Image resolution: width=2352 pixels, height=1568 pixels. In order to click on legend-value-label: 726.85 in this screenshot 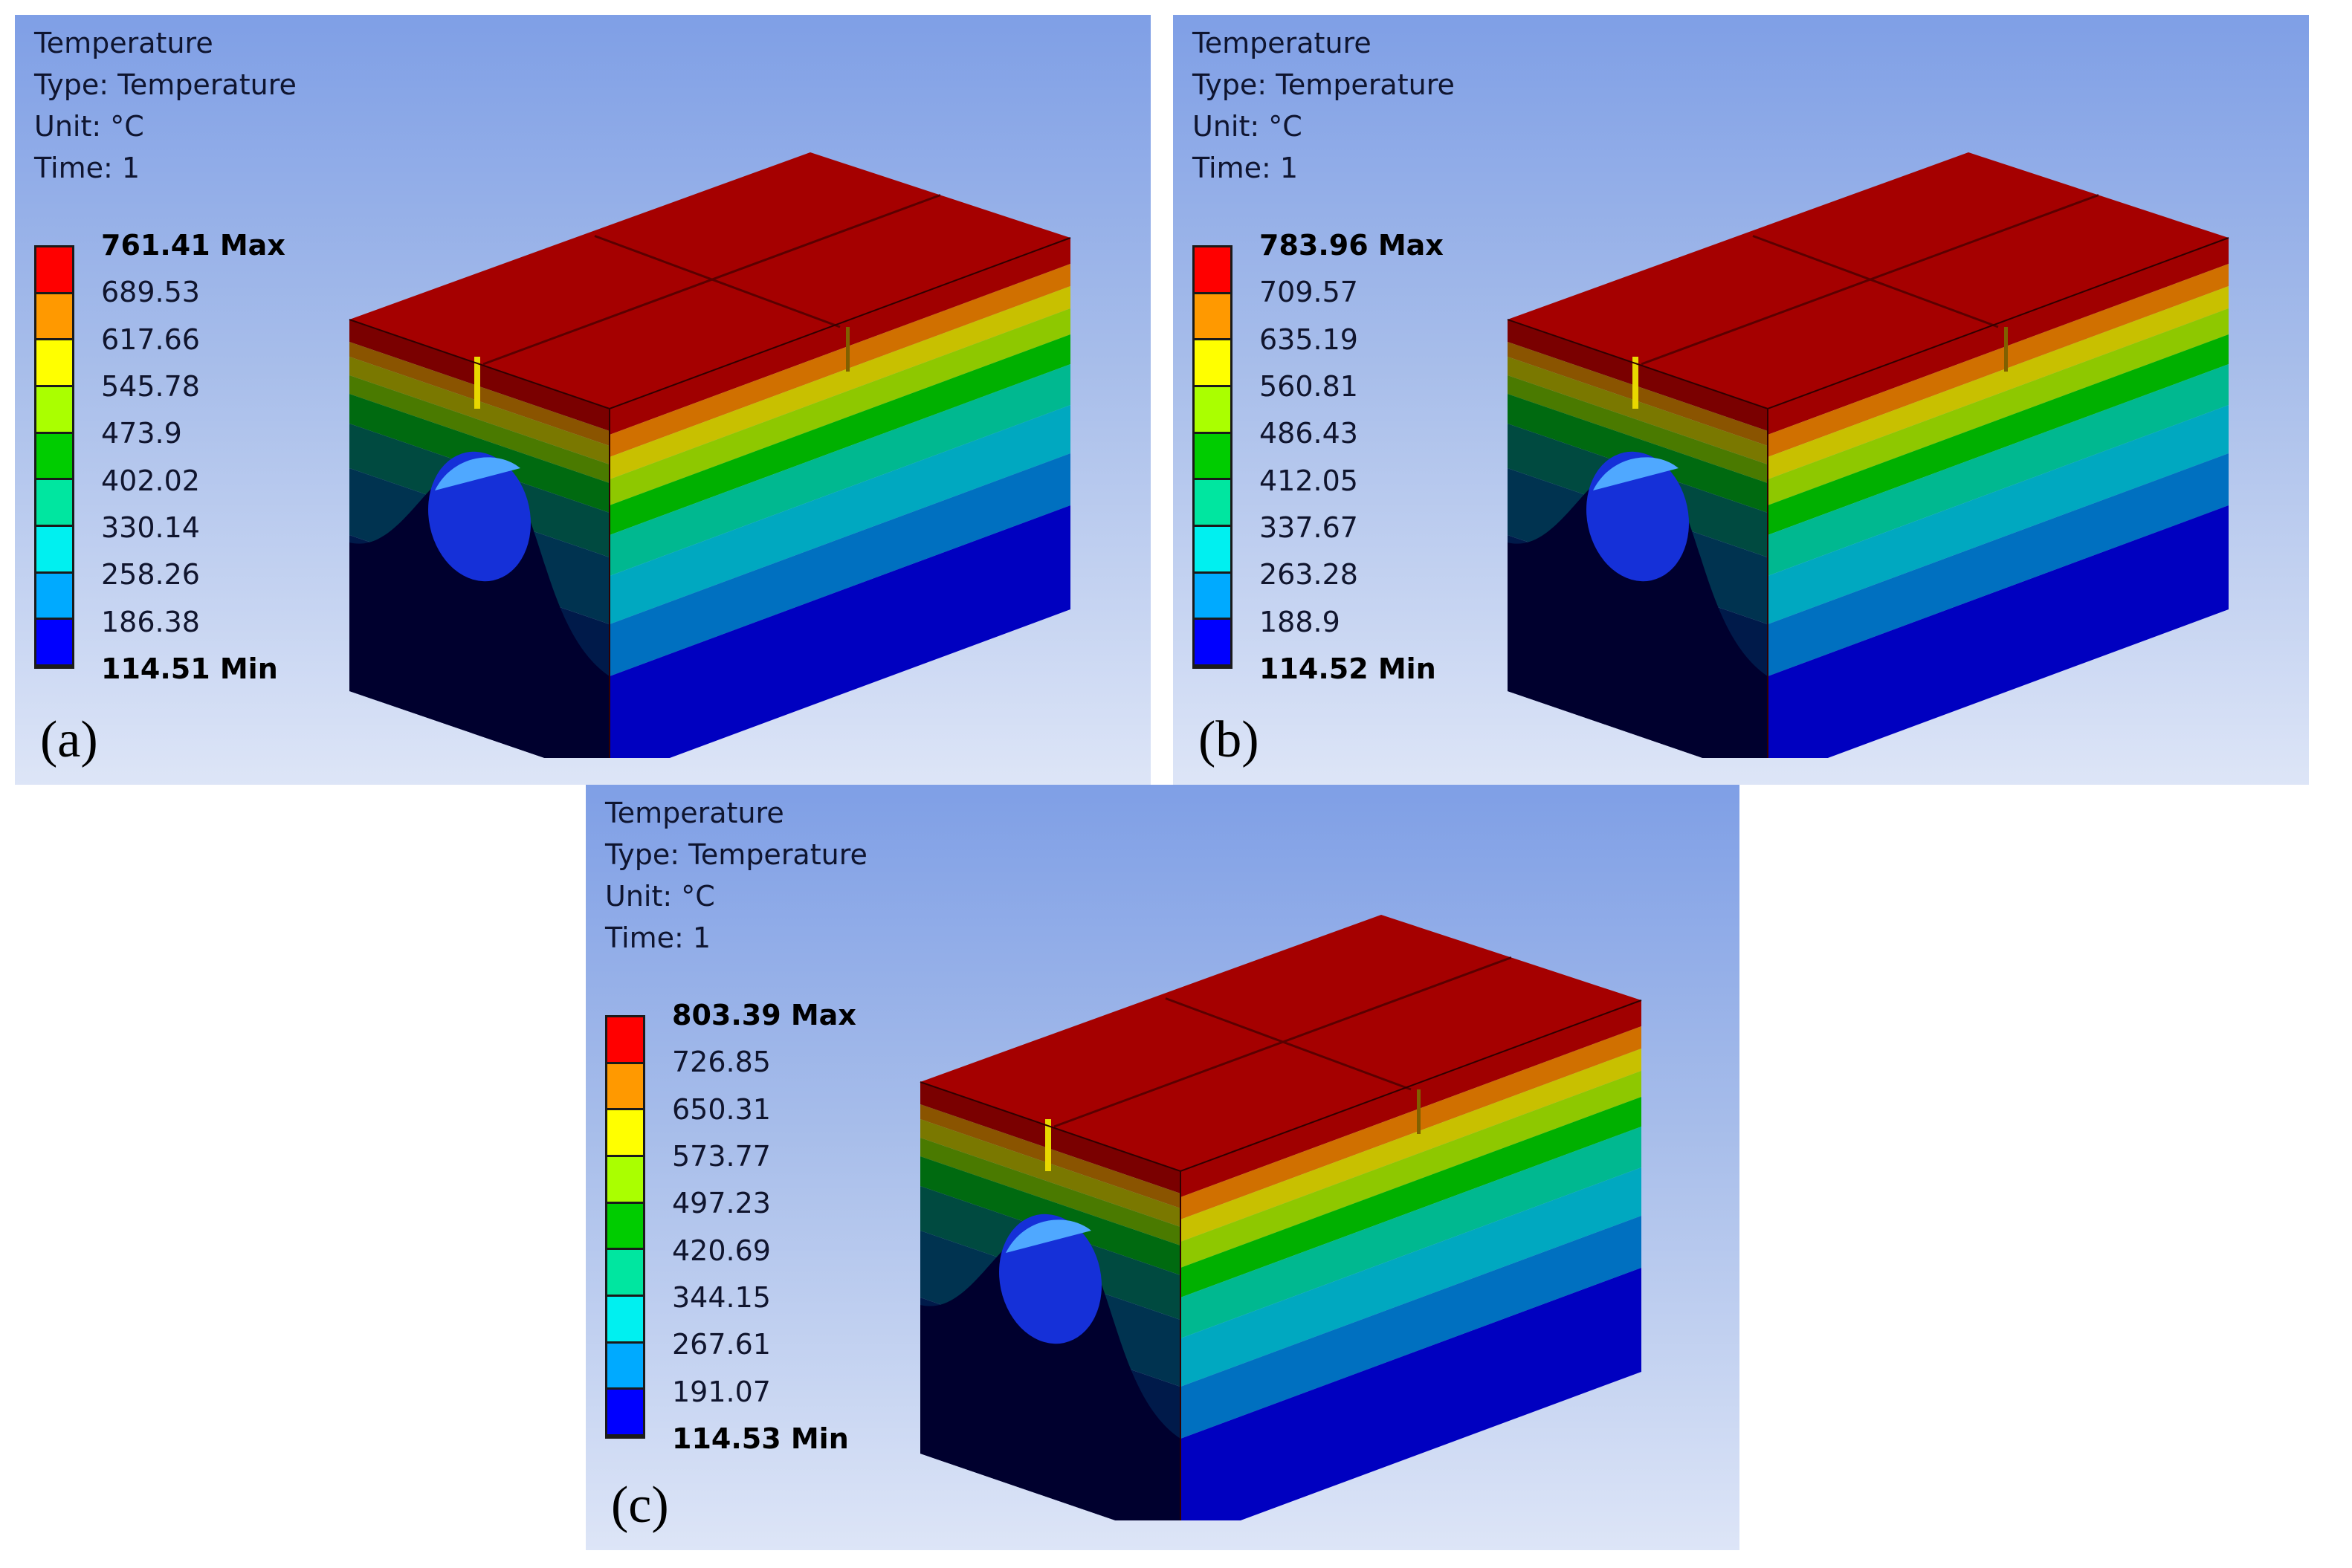, I will do `click(722, 1062)`.